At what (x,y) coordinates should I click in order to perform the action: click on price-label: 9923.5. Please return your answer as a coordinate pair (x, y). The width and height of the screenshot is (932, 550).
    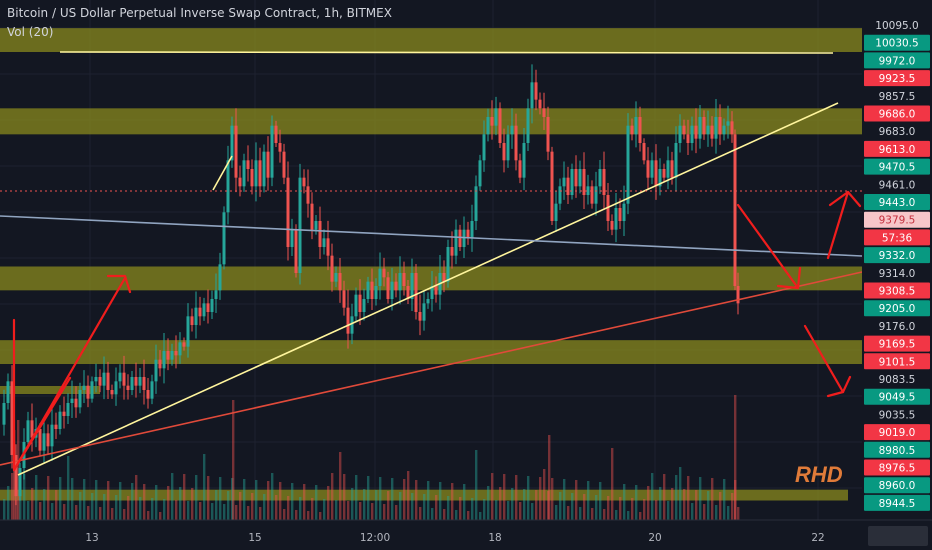
    Looking at the image, I should click on (897, 79).